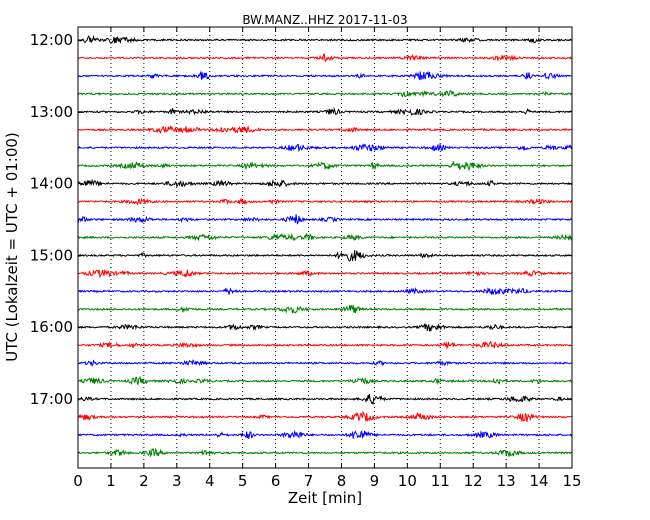 The image size is (650, 520). I want to click on y-tick-label: 12:00, so click(51, 40).